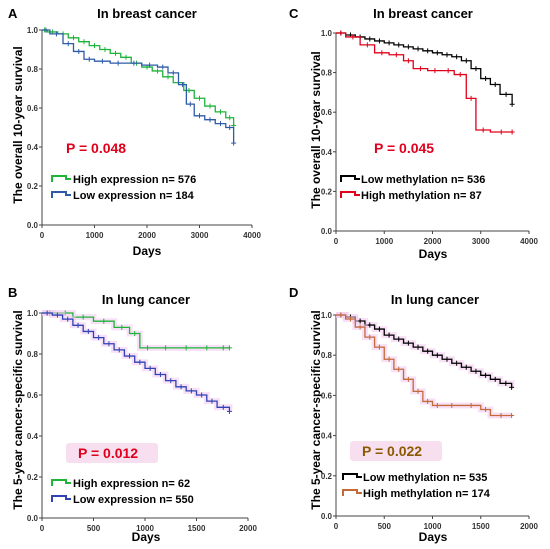 The height and width of the screenshot is (549, 550). Describe the element at coordinates (42, 528) in the screenshot. I see `panel-b-xtick-label-0: 0` at that location.